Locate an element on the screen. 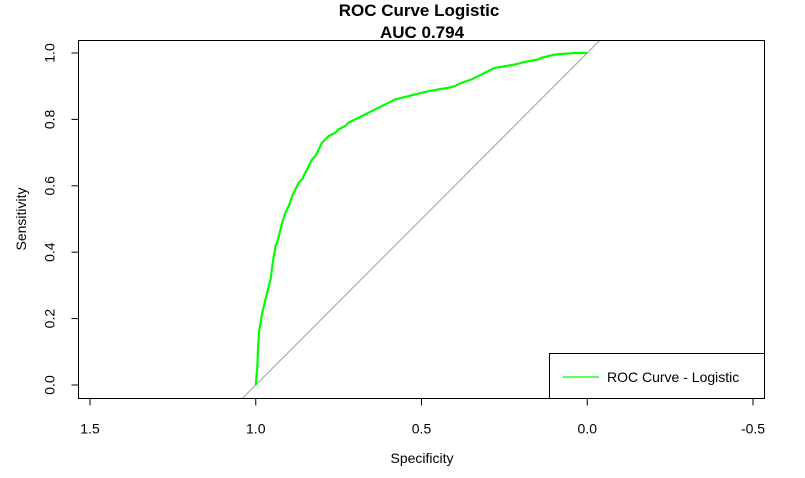 The image size is (805, 478). x-tick-label: 1.5 is located at coordinates (90, 429).